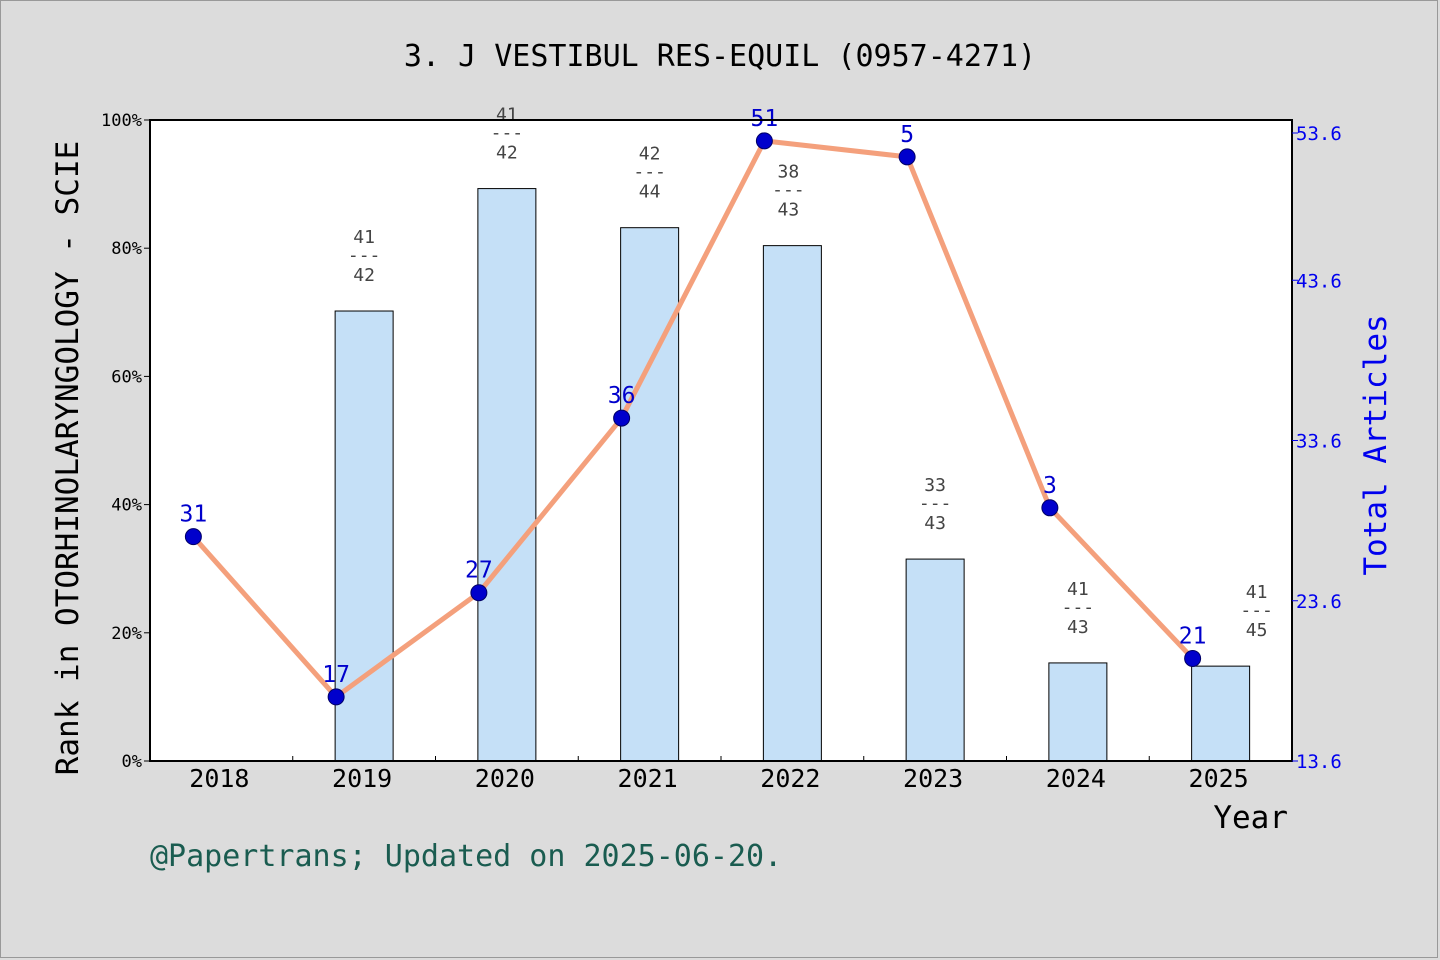 This screenshot has height=960, width=1440. I want to click on y-tick-label: 100%, so click(121, 121).